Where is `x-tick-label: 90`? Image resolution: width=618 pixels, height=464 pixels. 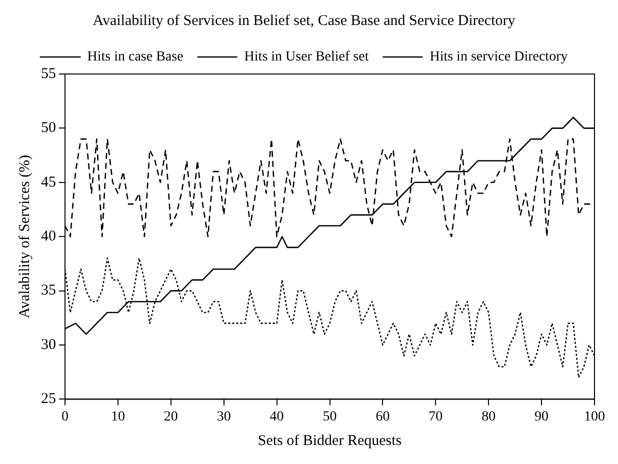 x-tick-label: 90 is located at coordinates (541, 416).